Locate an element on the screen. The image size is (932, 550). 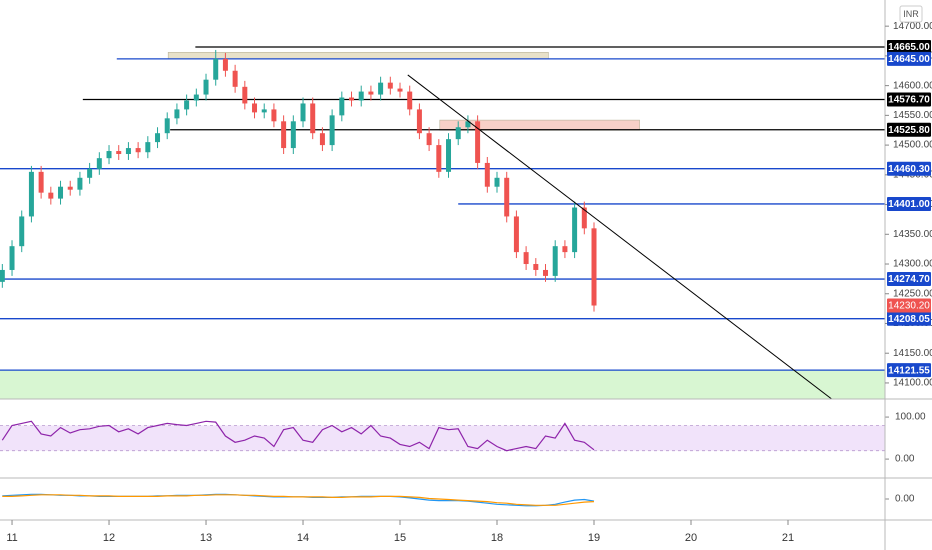
currency-box is located at coordinates (911, 14).